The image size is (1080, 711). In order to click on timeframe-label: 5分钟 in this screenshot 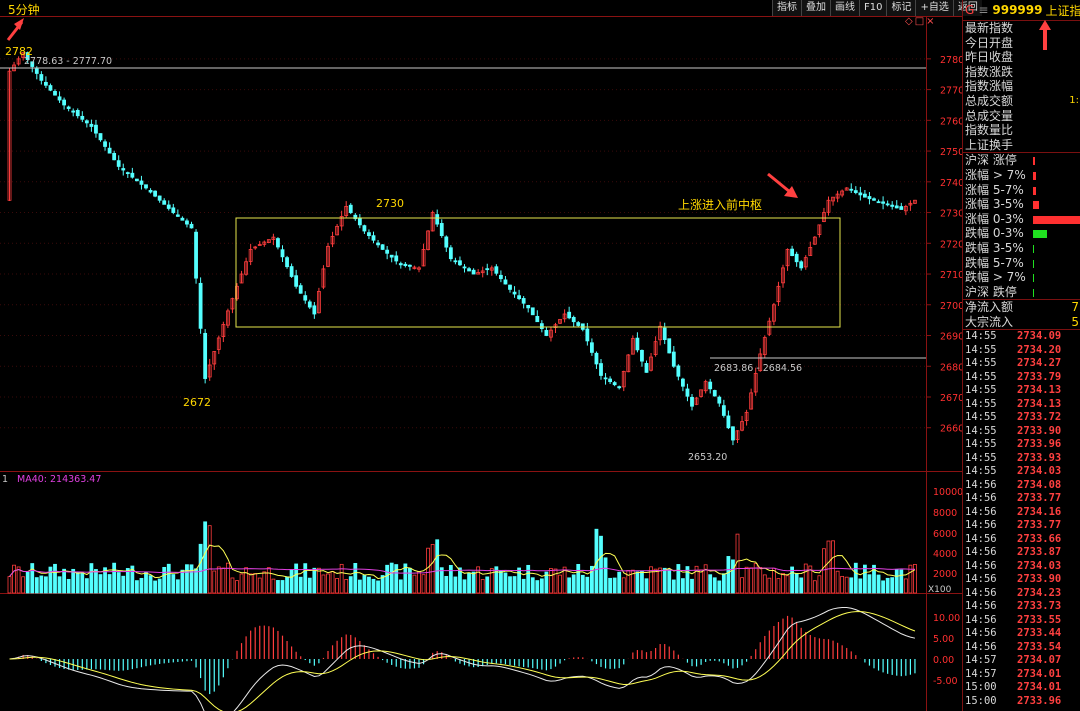, I will do `click(24, 9)`.